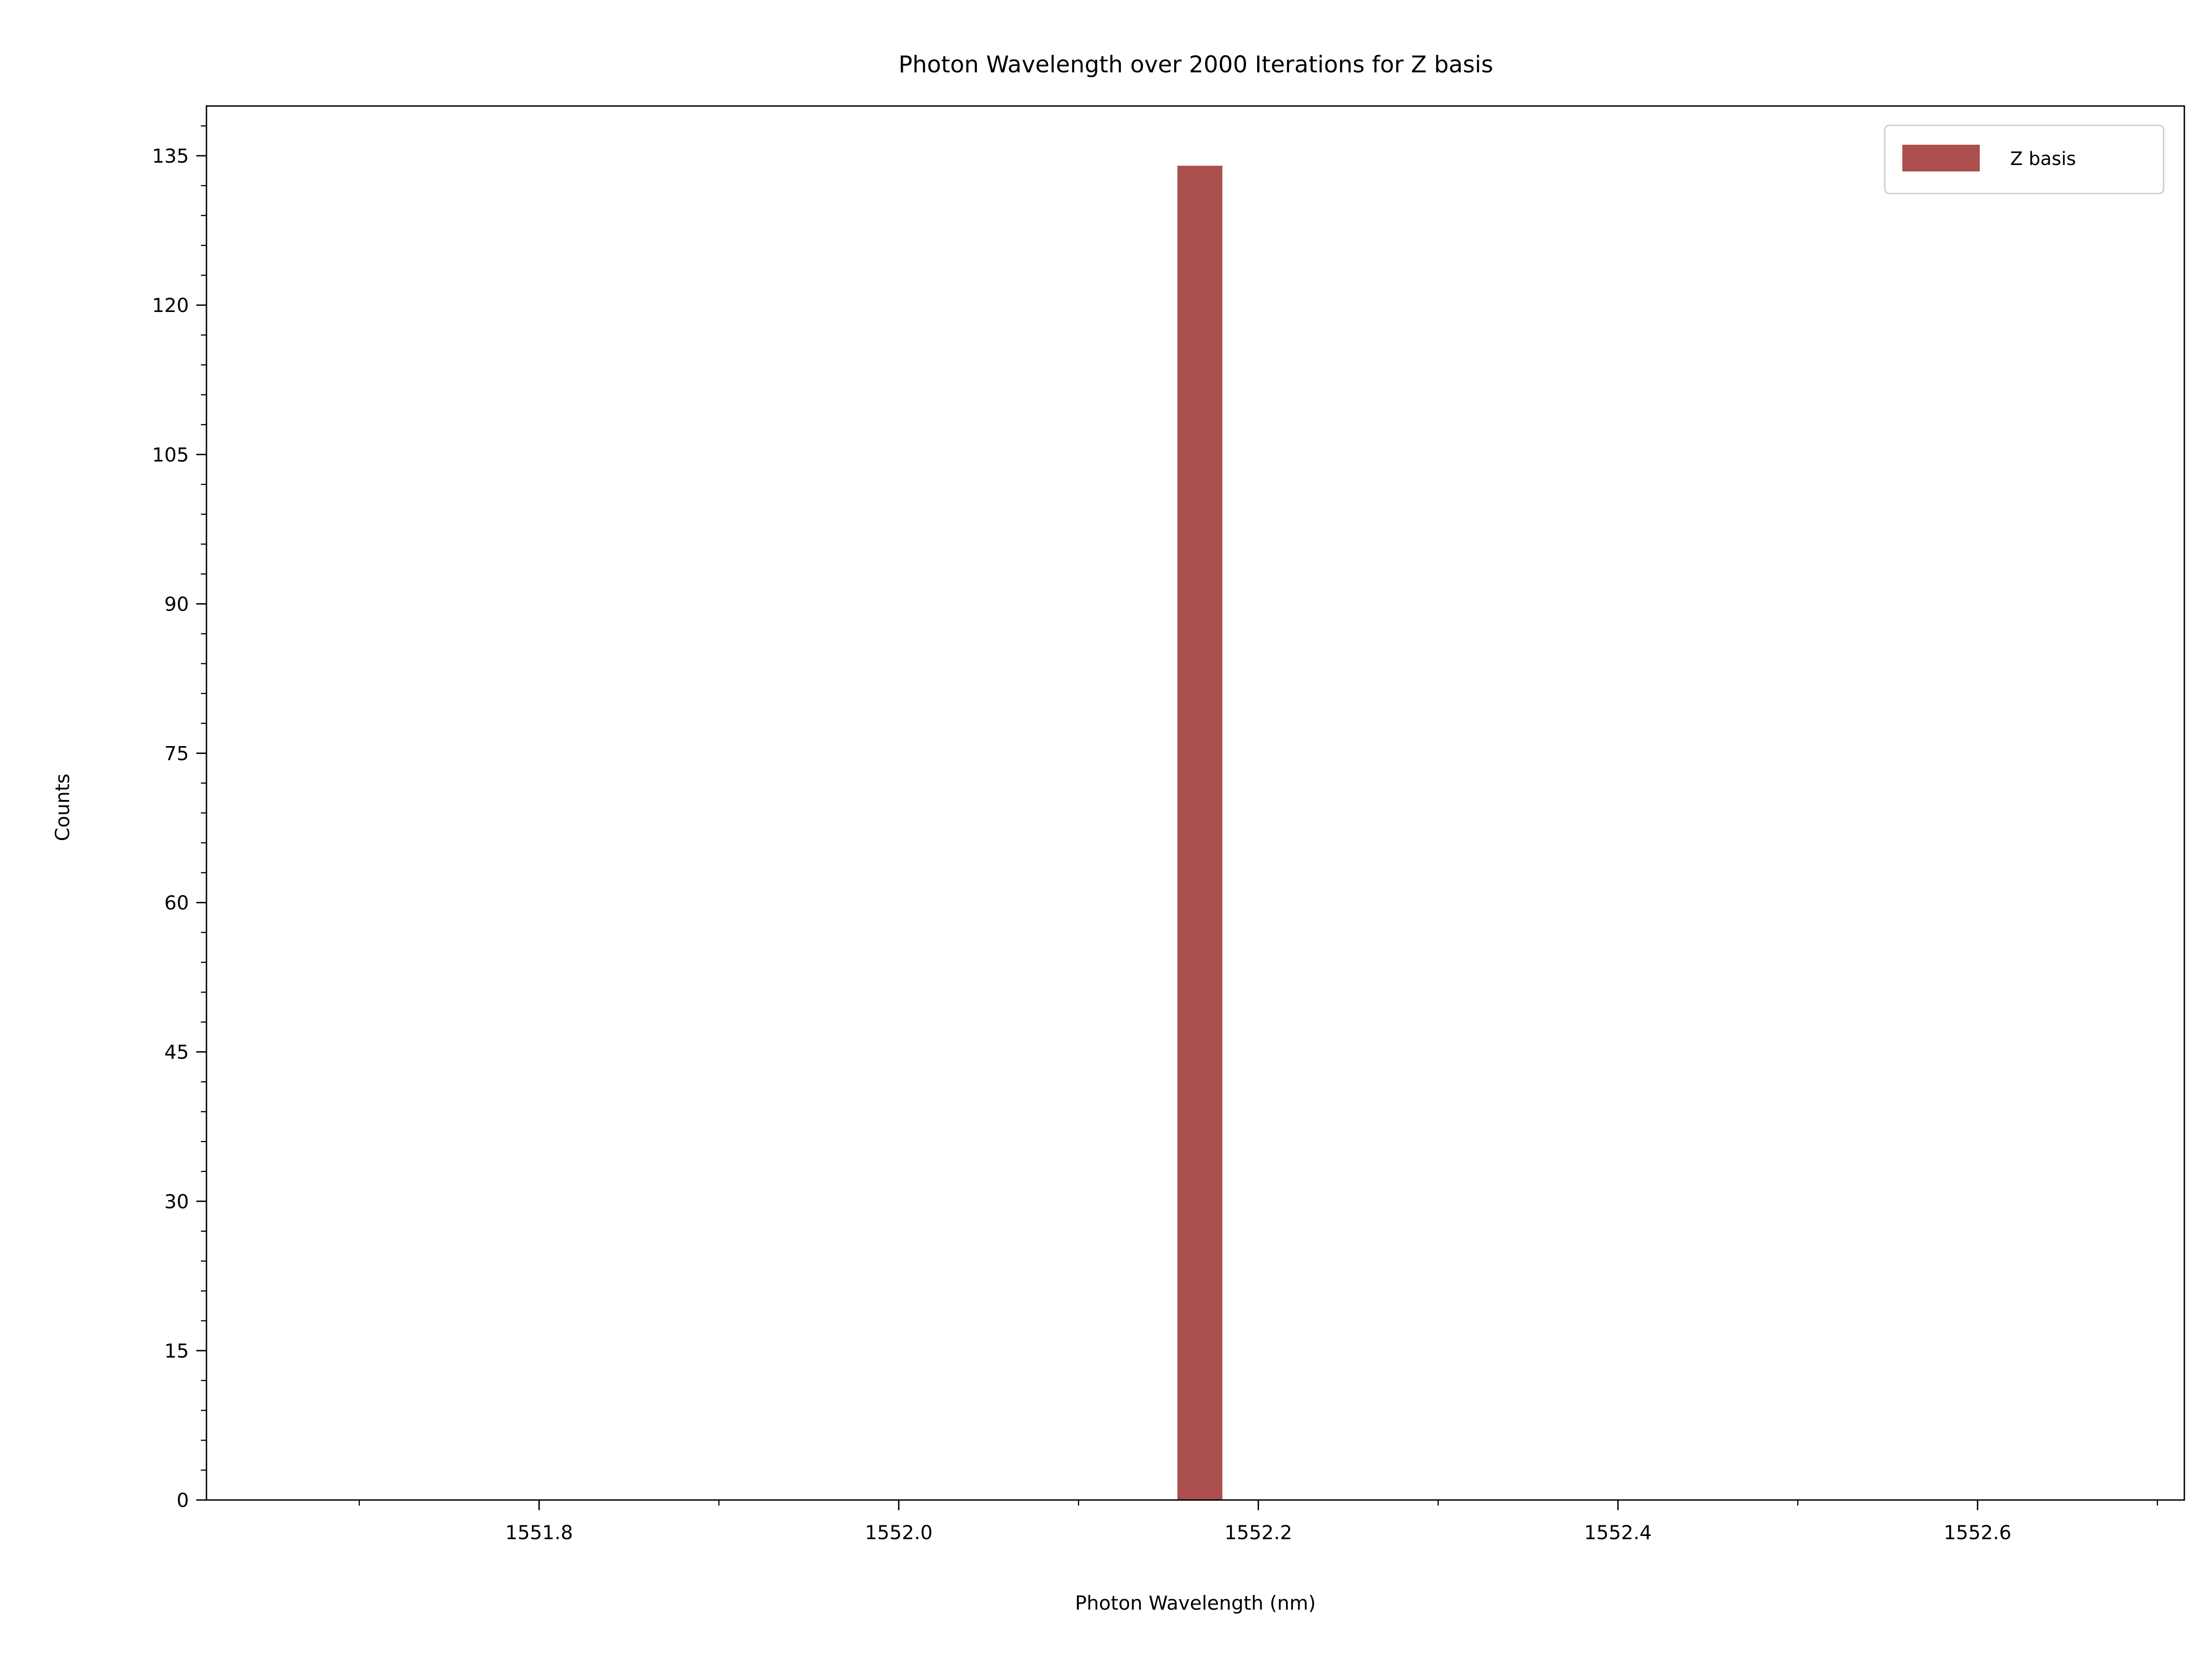  I want to click on y-tick-label: 105, so click(170, 454).